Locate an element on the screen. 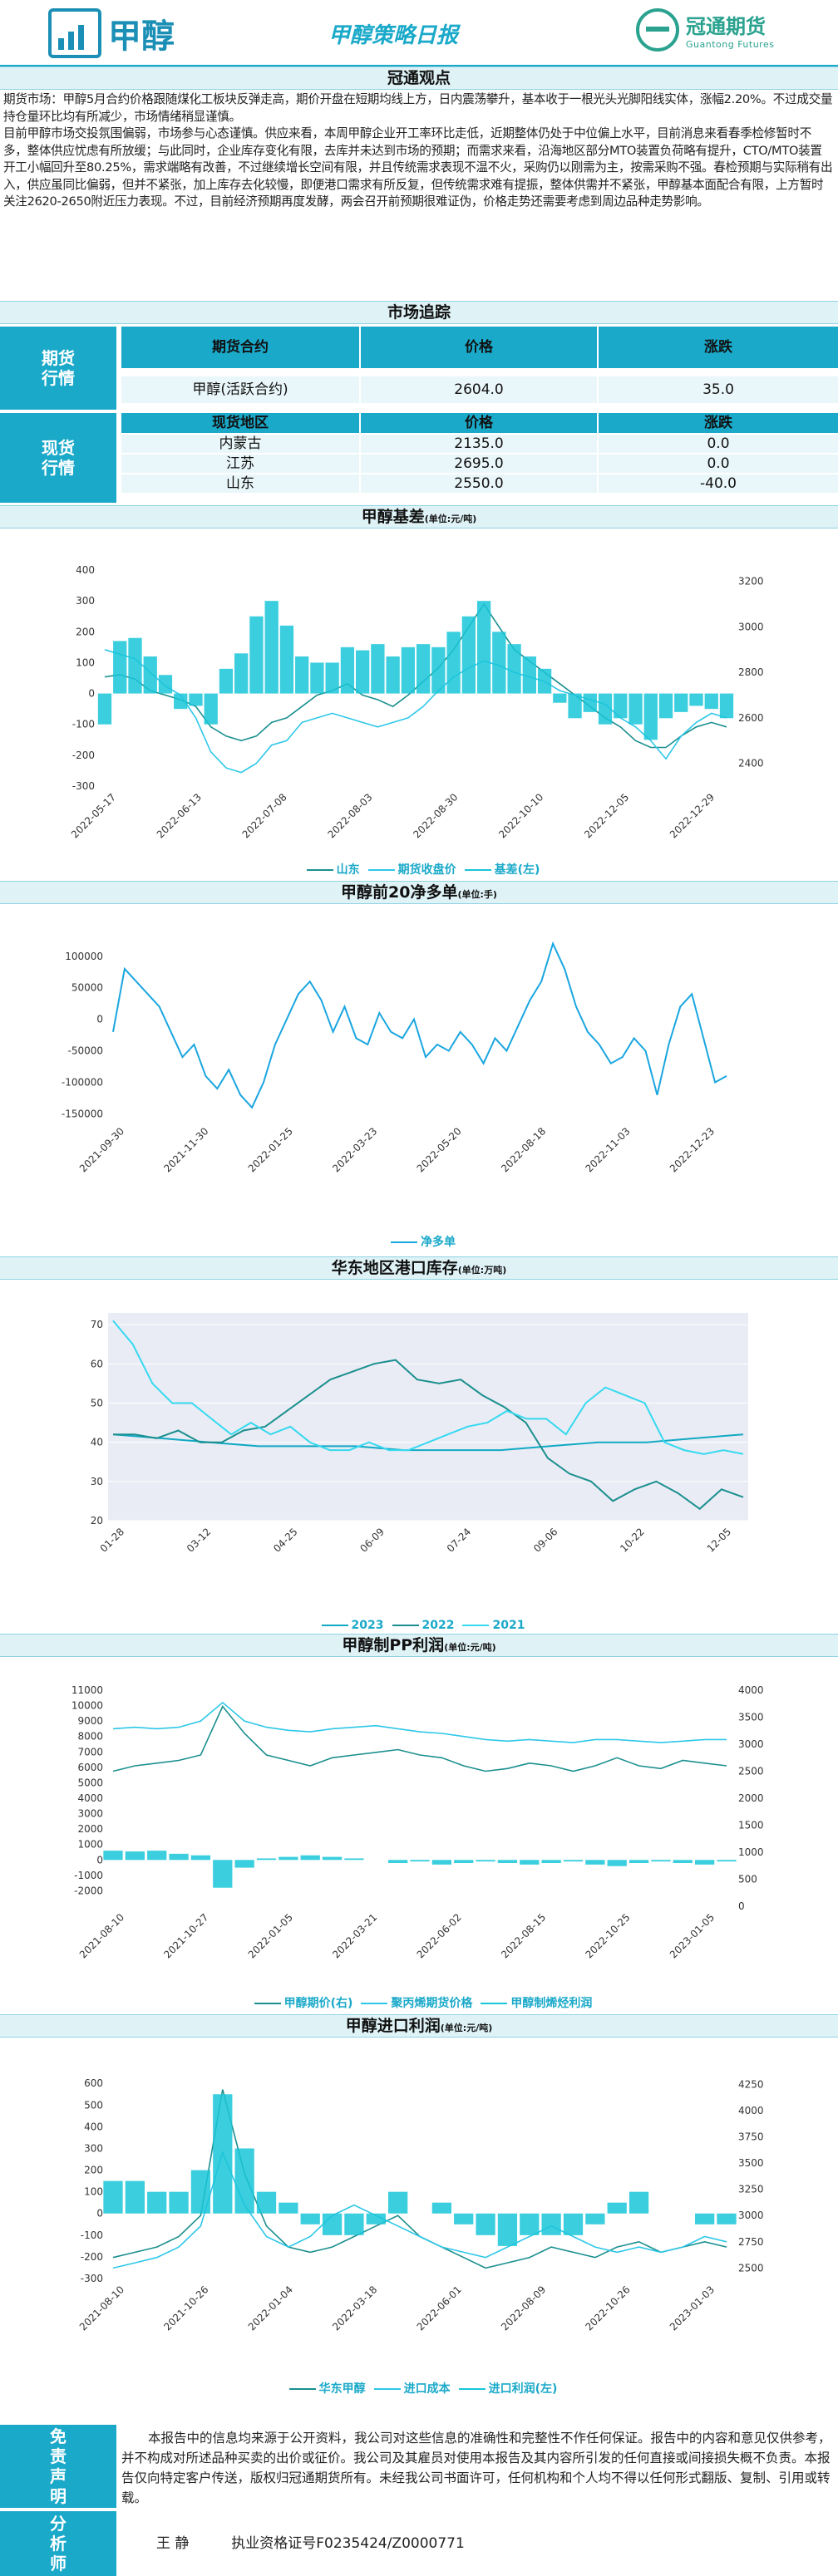  x-tick-label: 2021-10-27 is located at coordinates (186, 1936).